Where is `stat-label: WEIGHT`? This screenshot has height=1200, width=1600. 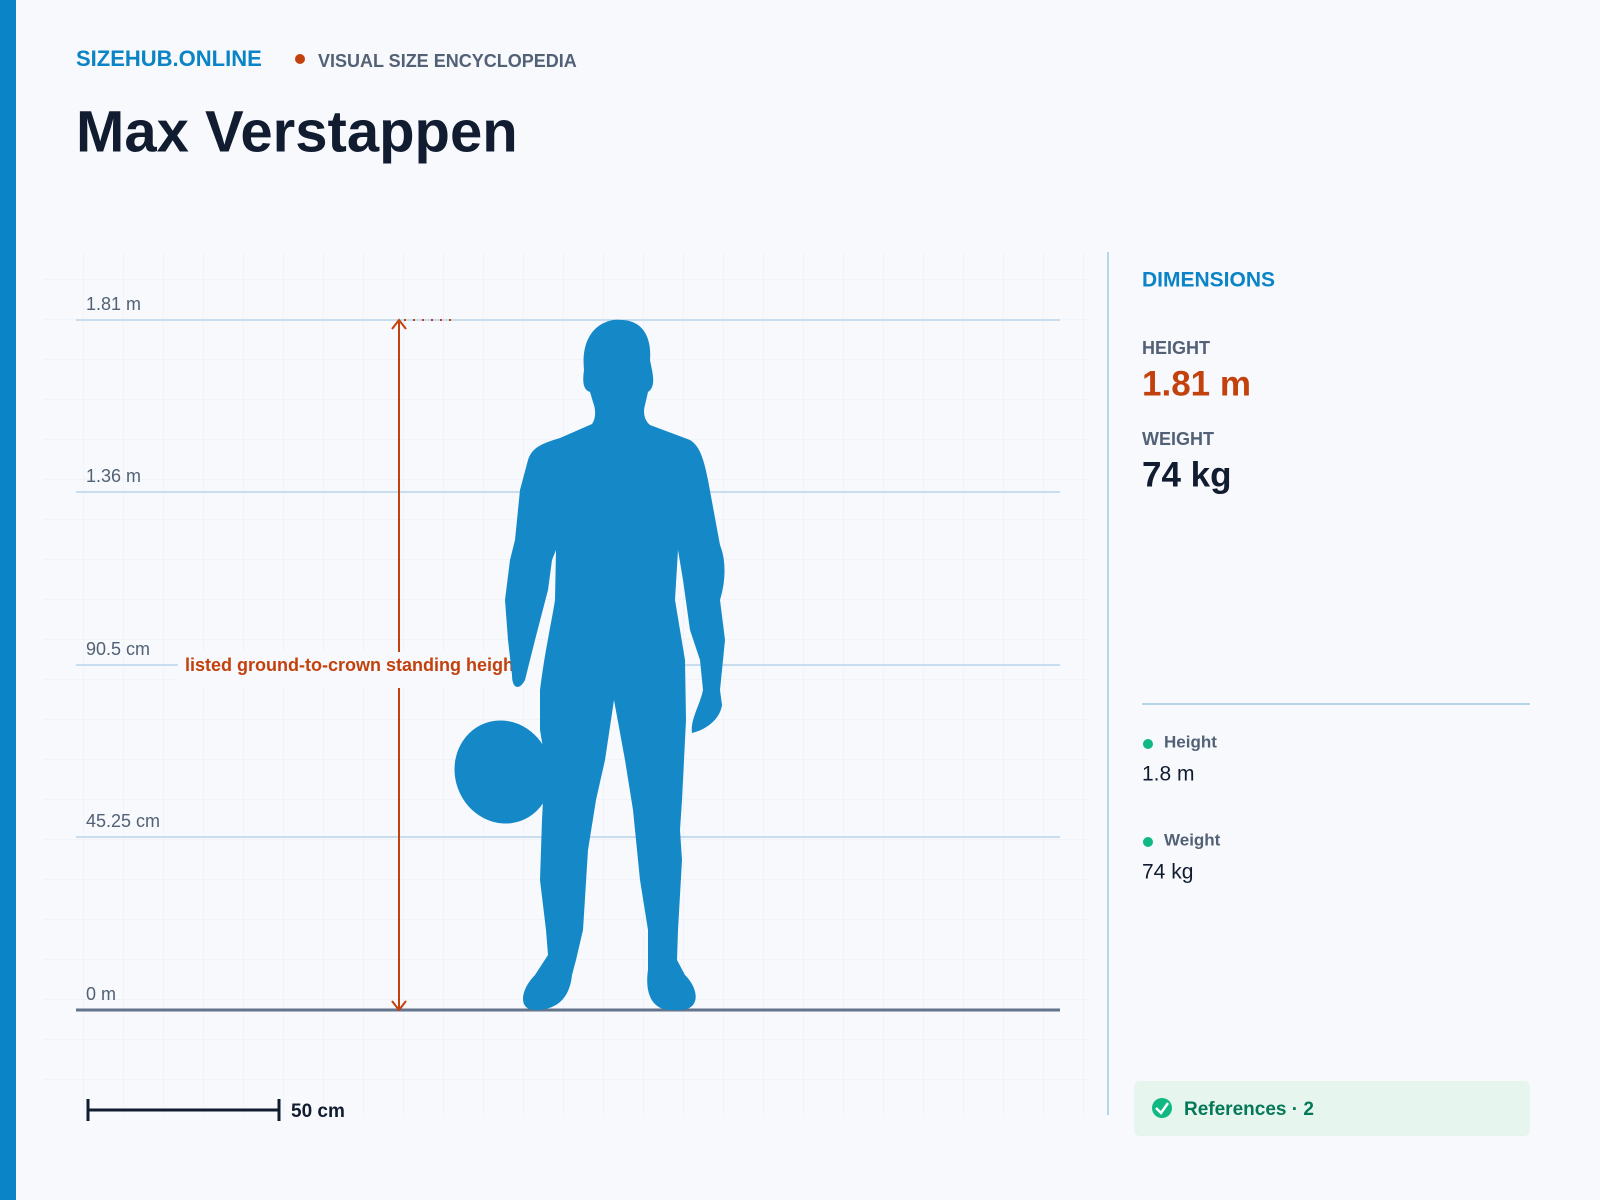
stat-label: WEIGHT is located at coordinates (1178, 439).